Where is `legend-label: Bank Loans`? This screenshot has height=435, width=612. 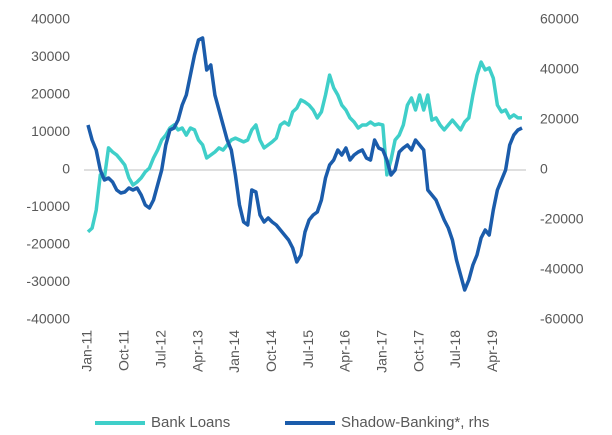
legend-label: Bank Loans is located at coordinates (190, 422).